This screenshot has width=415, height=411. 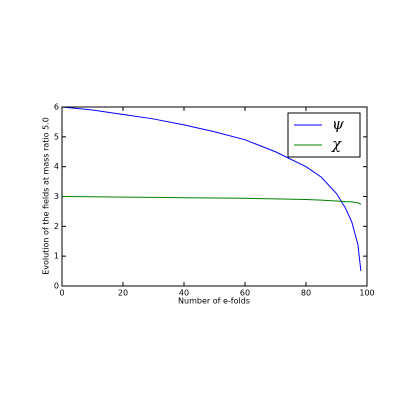 I want to click on y-tick-label: 1, so click(x=56, y=256).